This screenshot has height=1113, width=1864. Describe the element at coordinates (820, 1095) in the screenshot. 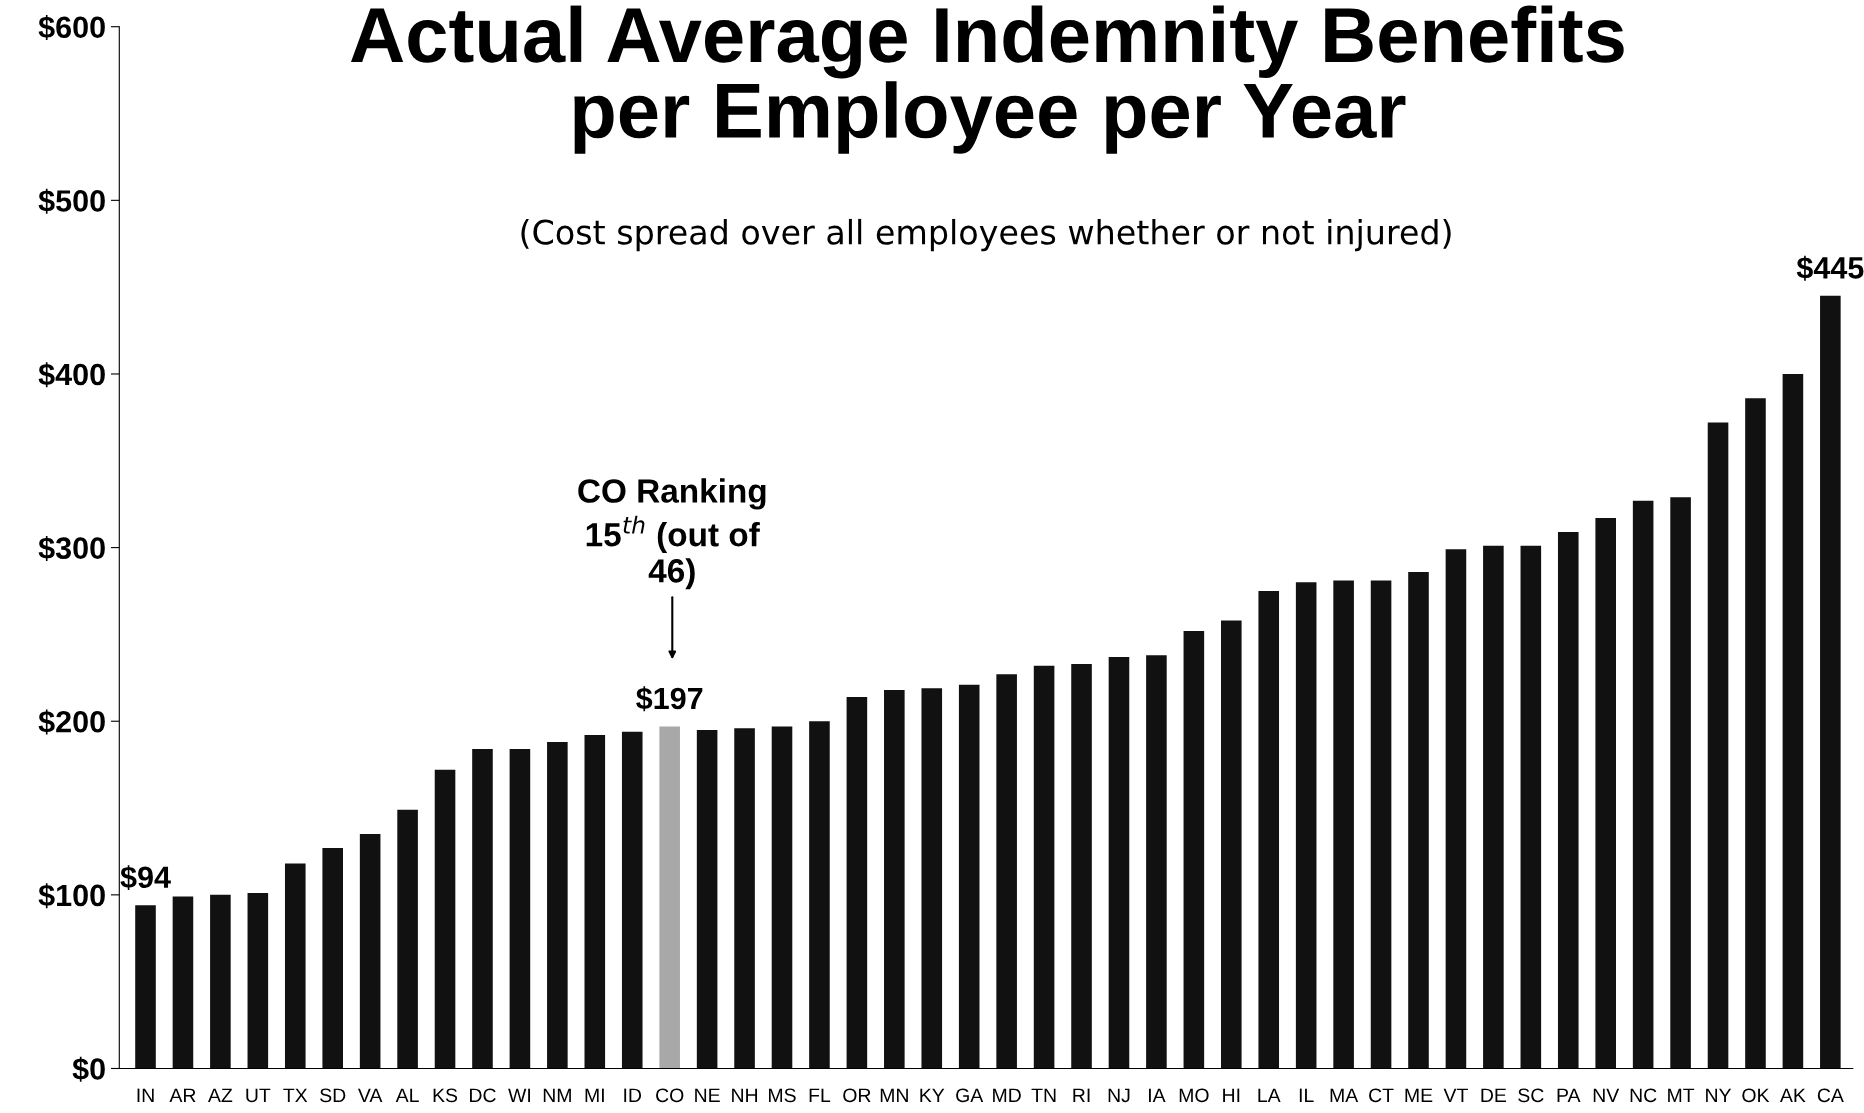

I see `x-tick-label: FL` at that location.